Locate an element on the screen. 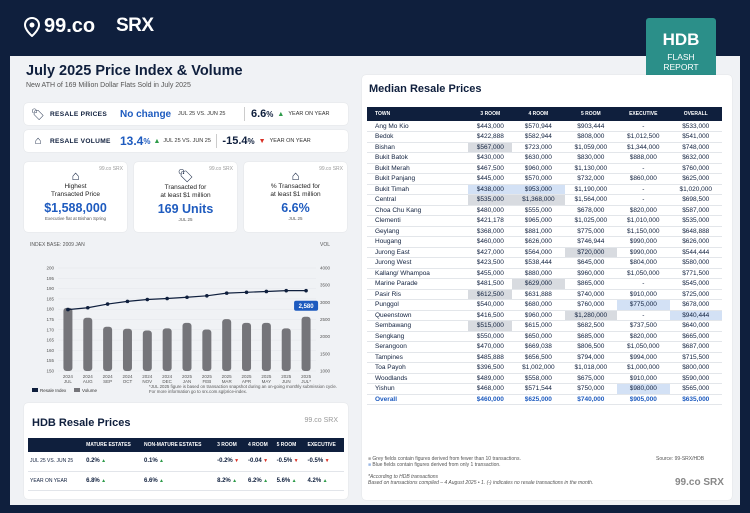  price-cell: $685,000 is located at coordinates (591, 336).